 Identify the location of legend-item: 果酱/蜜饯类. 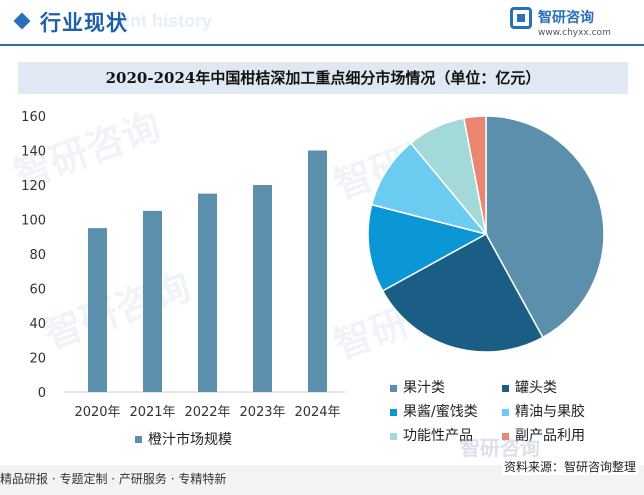
(434, 412).